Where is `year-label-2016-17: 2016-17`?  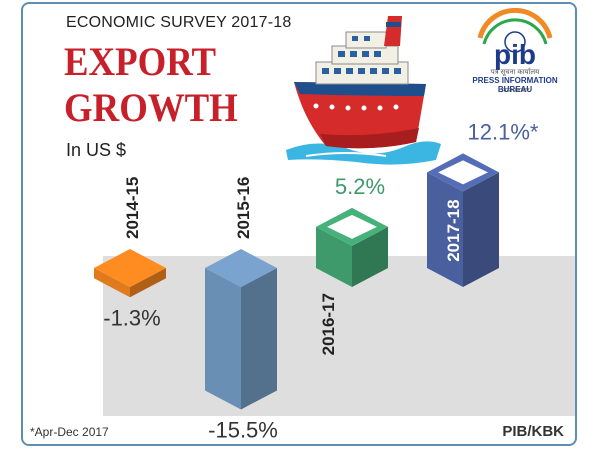
year-label-2016-17: 2016-17 is located at coordinates (328, 324).